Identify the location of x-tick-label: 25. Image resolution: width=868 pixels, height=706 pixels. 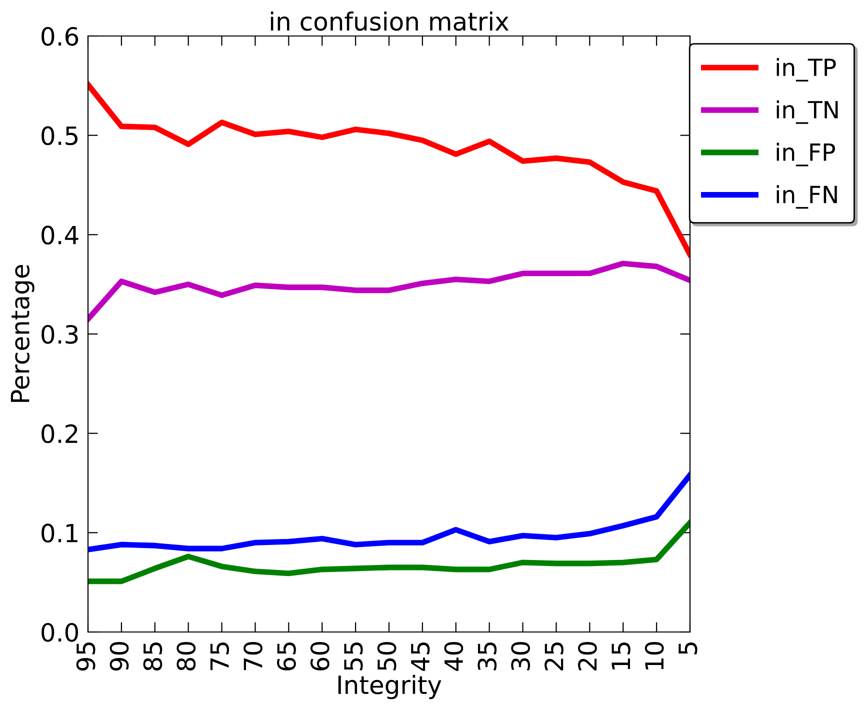
(554, 656).